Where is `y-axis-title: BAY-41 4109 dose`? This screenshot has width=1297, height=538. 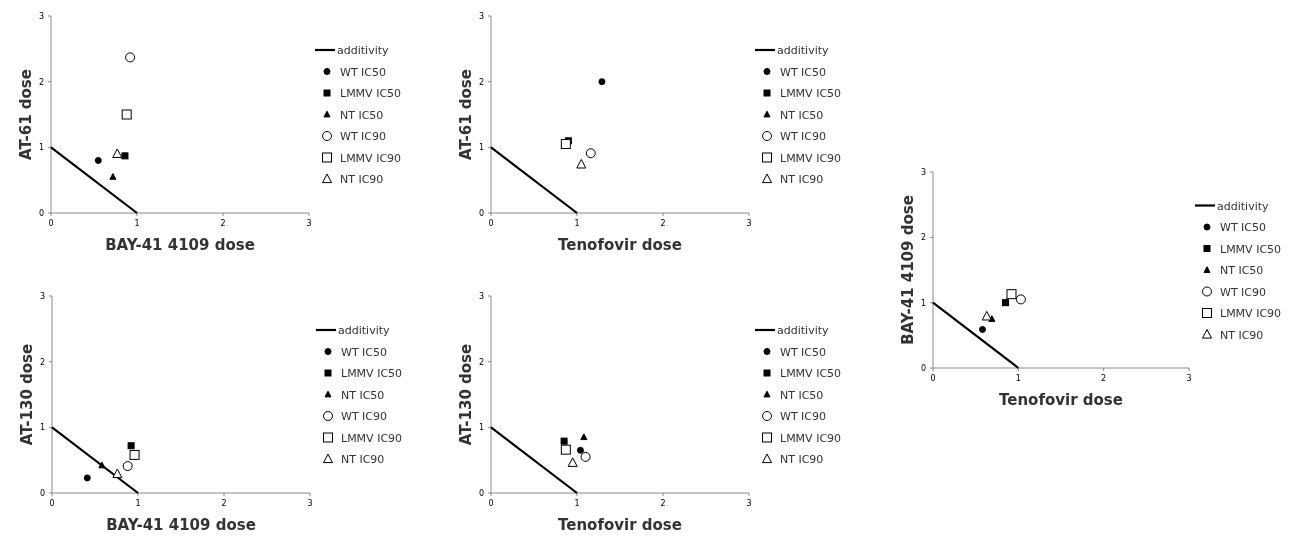 y-axis-title: BAY-41 4109 dose is located at coordinates (908, 270).